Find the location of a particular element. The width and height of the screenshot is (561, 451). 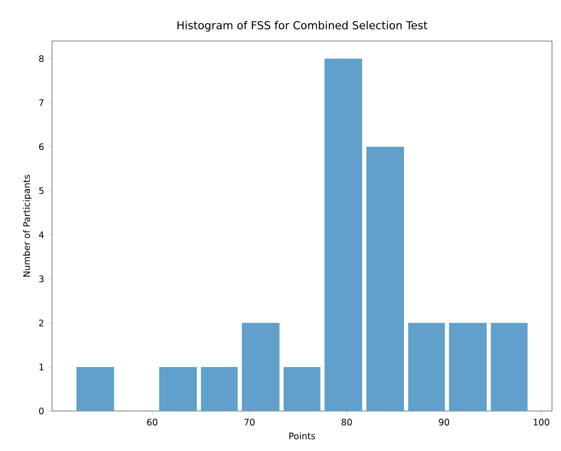

y-tick-label: 3 is located at coordinates (41, 278).